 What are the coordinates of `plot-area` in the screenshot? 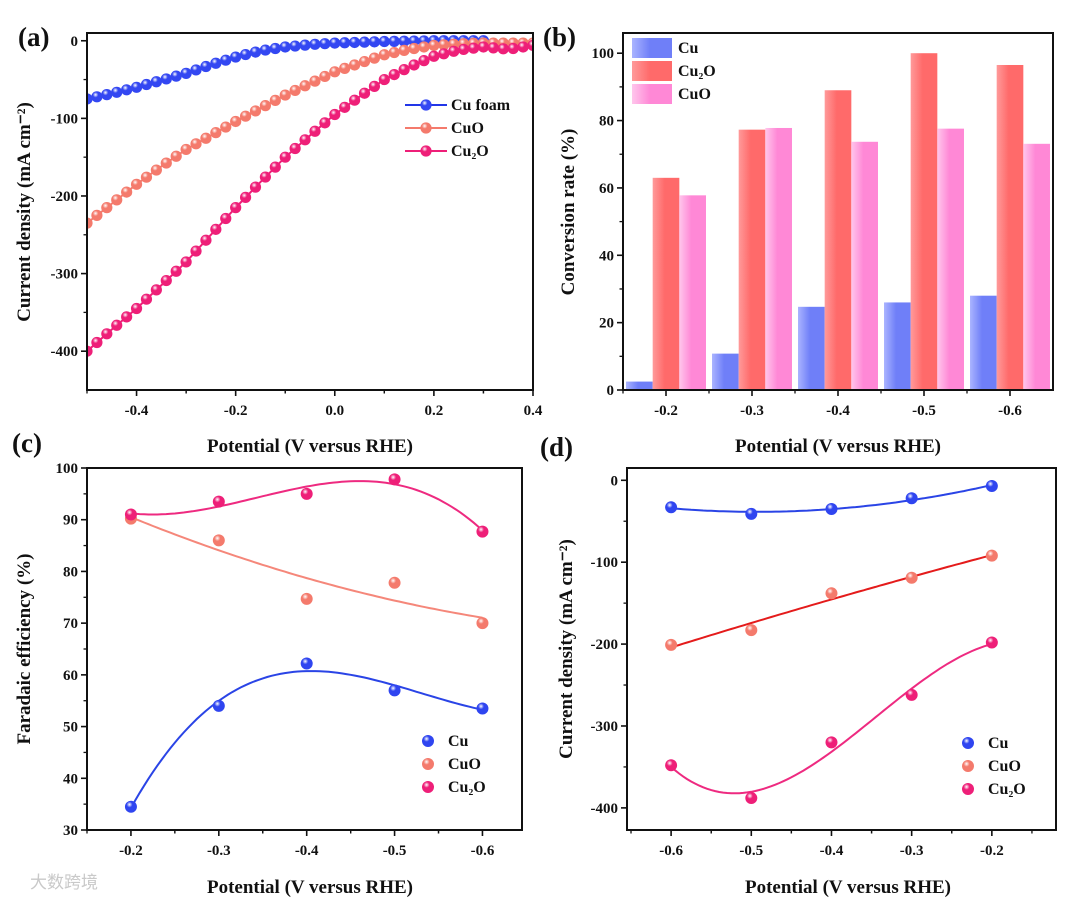 It's located at (310, 196).